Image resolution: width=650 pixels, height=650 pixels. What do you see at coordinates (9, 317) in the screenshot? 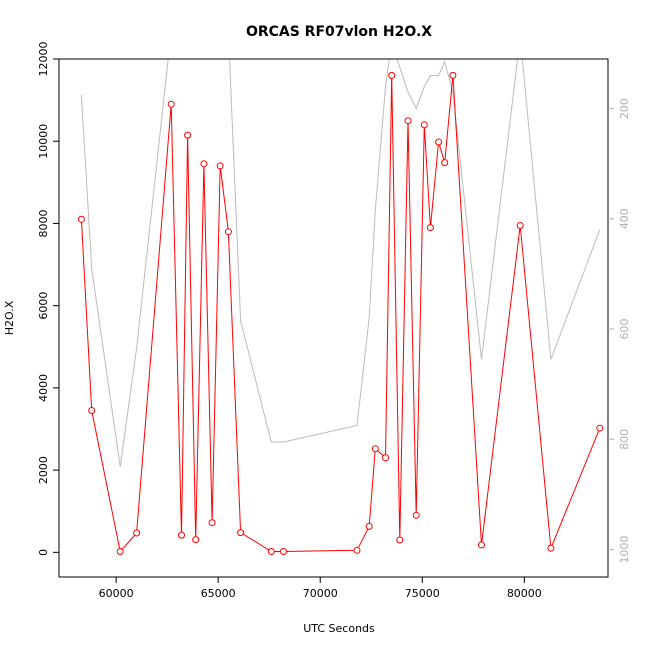
I see `y-axis-label: H2O.X` at bounding box center [9, 317].